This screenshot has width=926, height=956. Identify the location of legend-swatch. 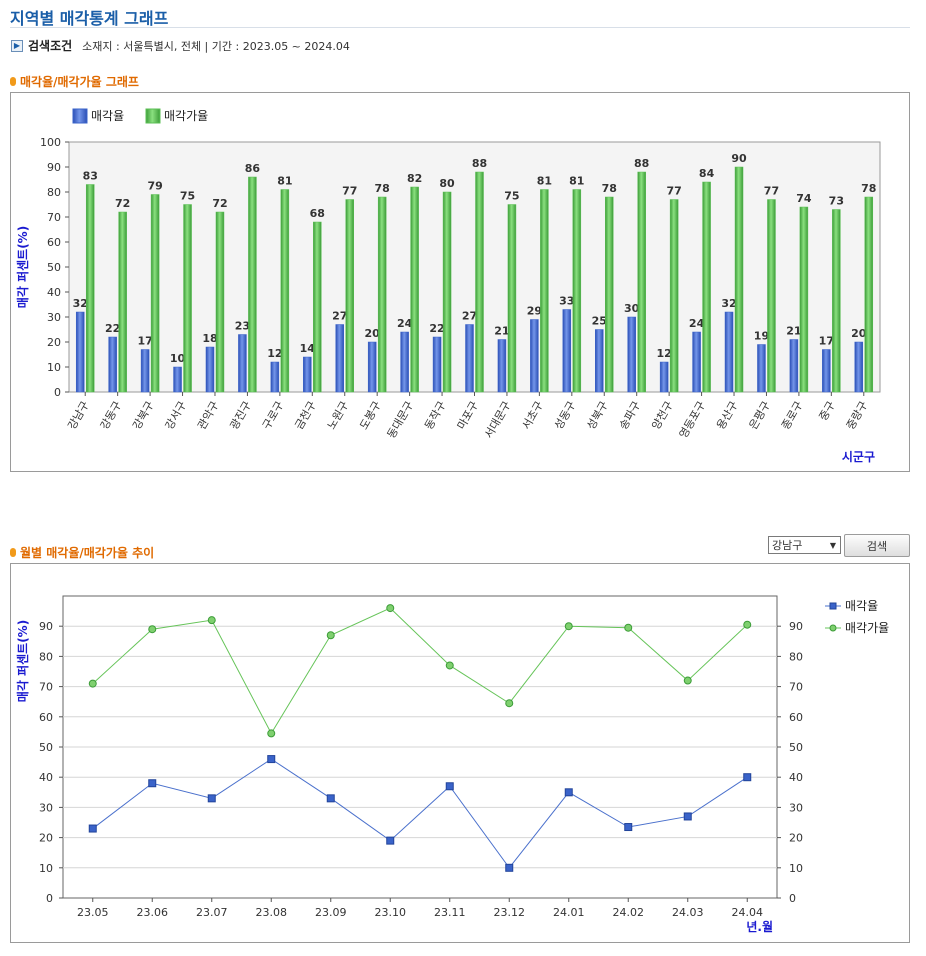
(80, 116).